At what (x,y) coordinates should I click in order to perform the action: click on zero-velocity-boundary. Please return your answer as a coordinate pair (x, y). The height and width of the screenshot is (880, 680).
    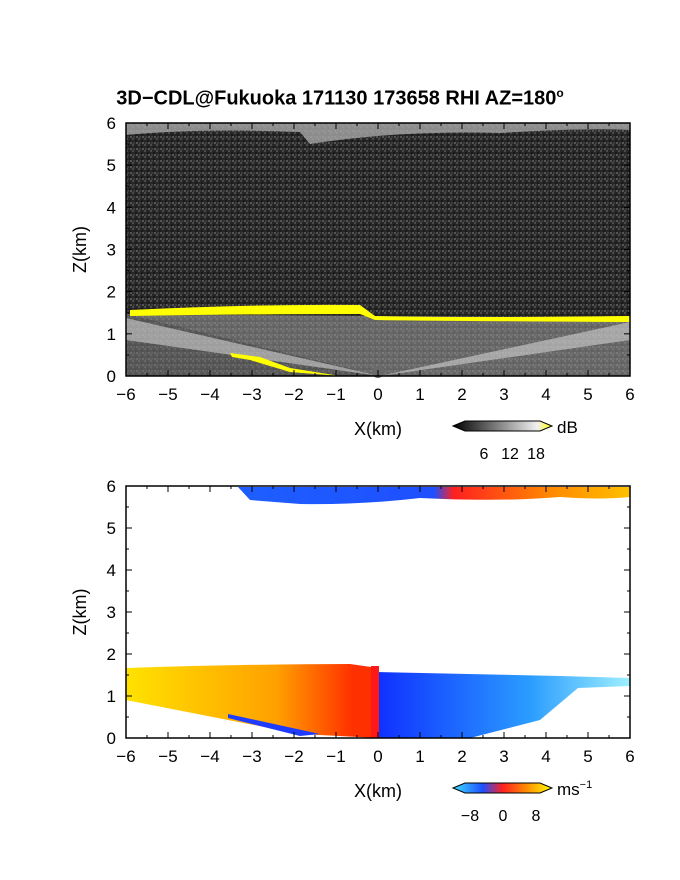
    Looking at the image, I should click on (375, 702).